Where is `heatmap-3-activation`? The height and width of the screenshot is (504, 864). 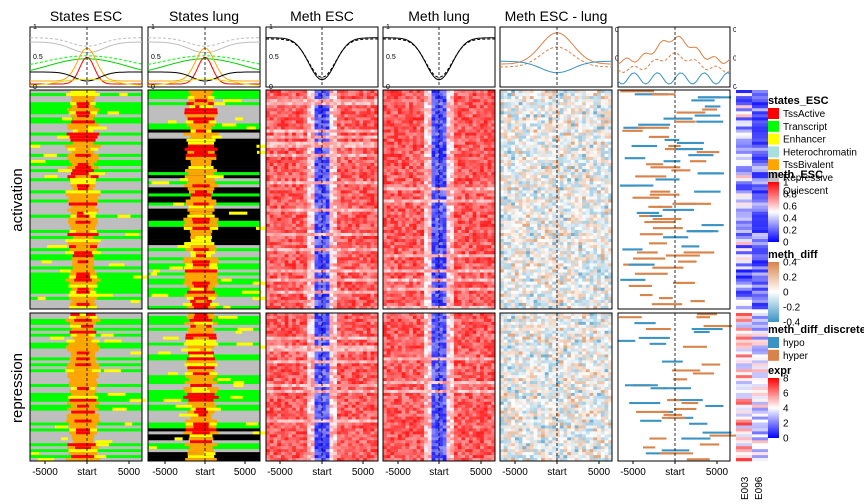 heatmap-3-activation is located at coordinates (322, 199).